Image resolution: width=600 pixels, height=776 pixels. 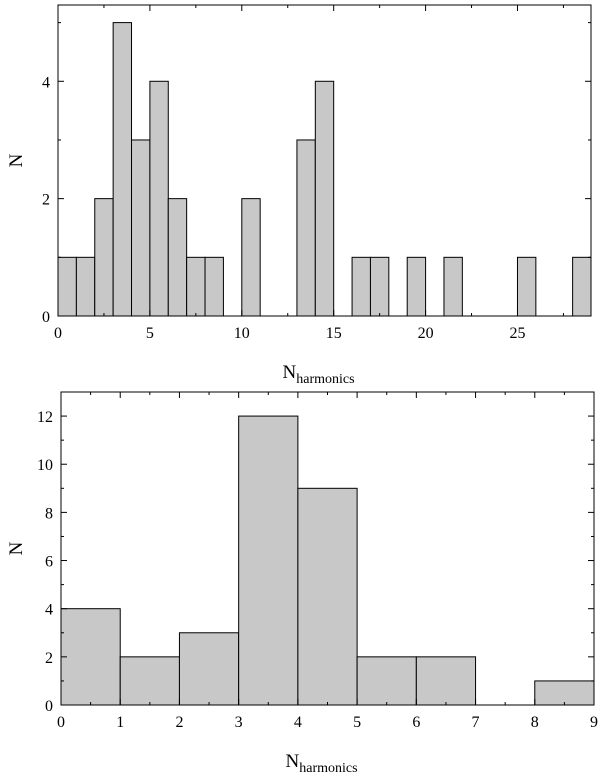 I want to click on bottom-x-tick-label: 4, so click(x=298, y=722).